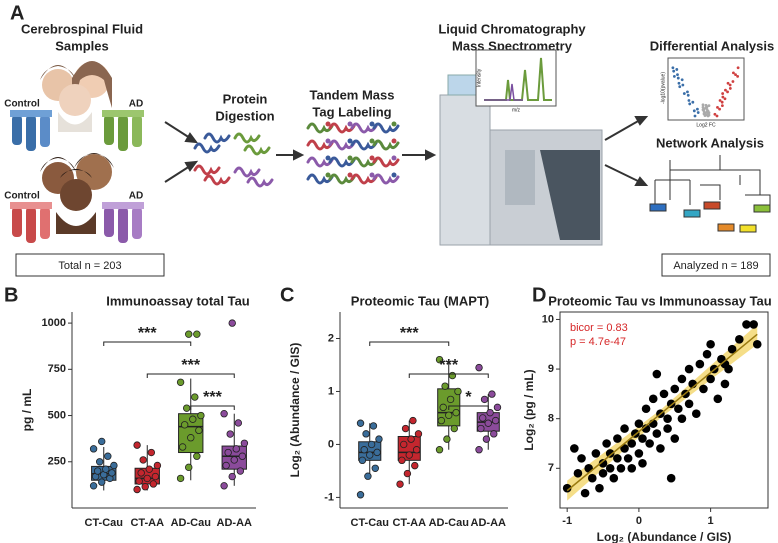 Image resolution: width=778 pixels, height=543 pixels. What do you see at coordinates (57, 462) in the screenshot?
I see `y-tick-label: 250` at bounding box center [57, 462].